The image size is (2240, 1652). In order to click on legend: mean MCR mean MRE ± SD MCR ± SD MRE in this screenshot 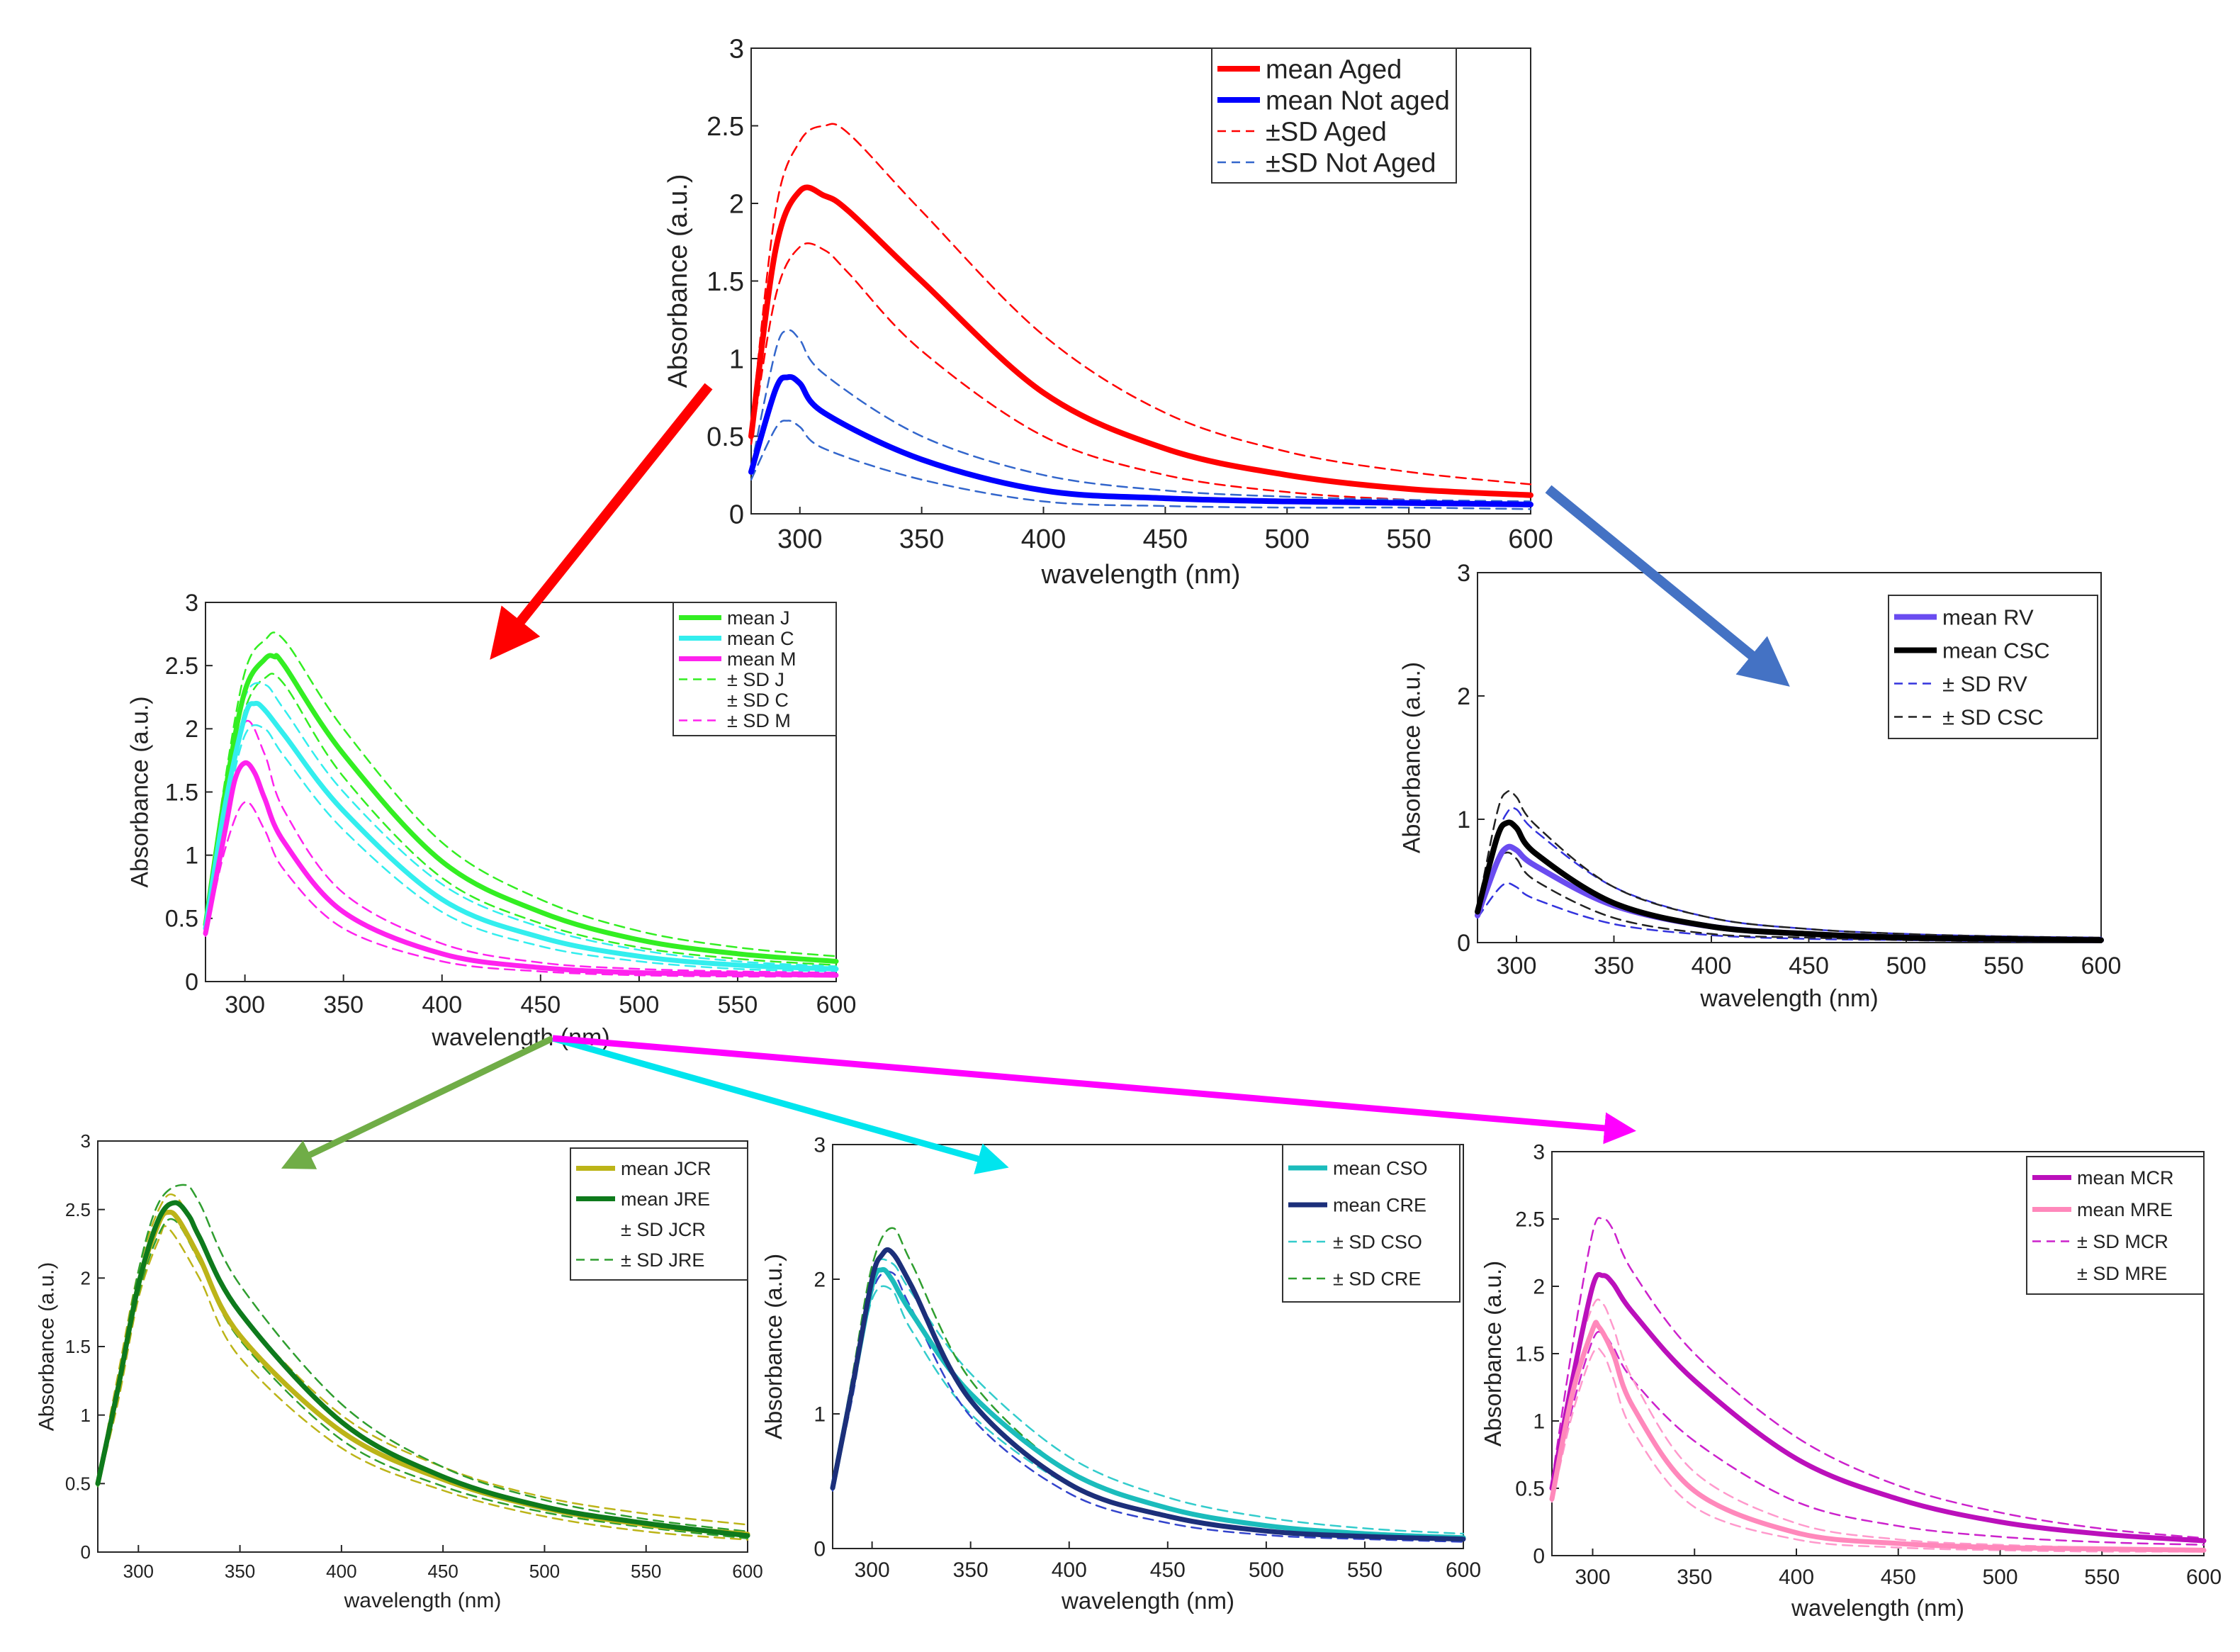, I will do `click(2115, 1225)`.